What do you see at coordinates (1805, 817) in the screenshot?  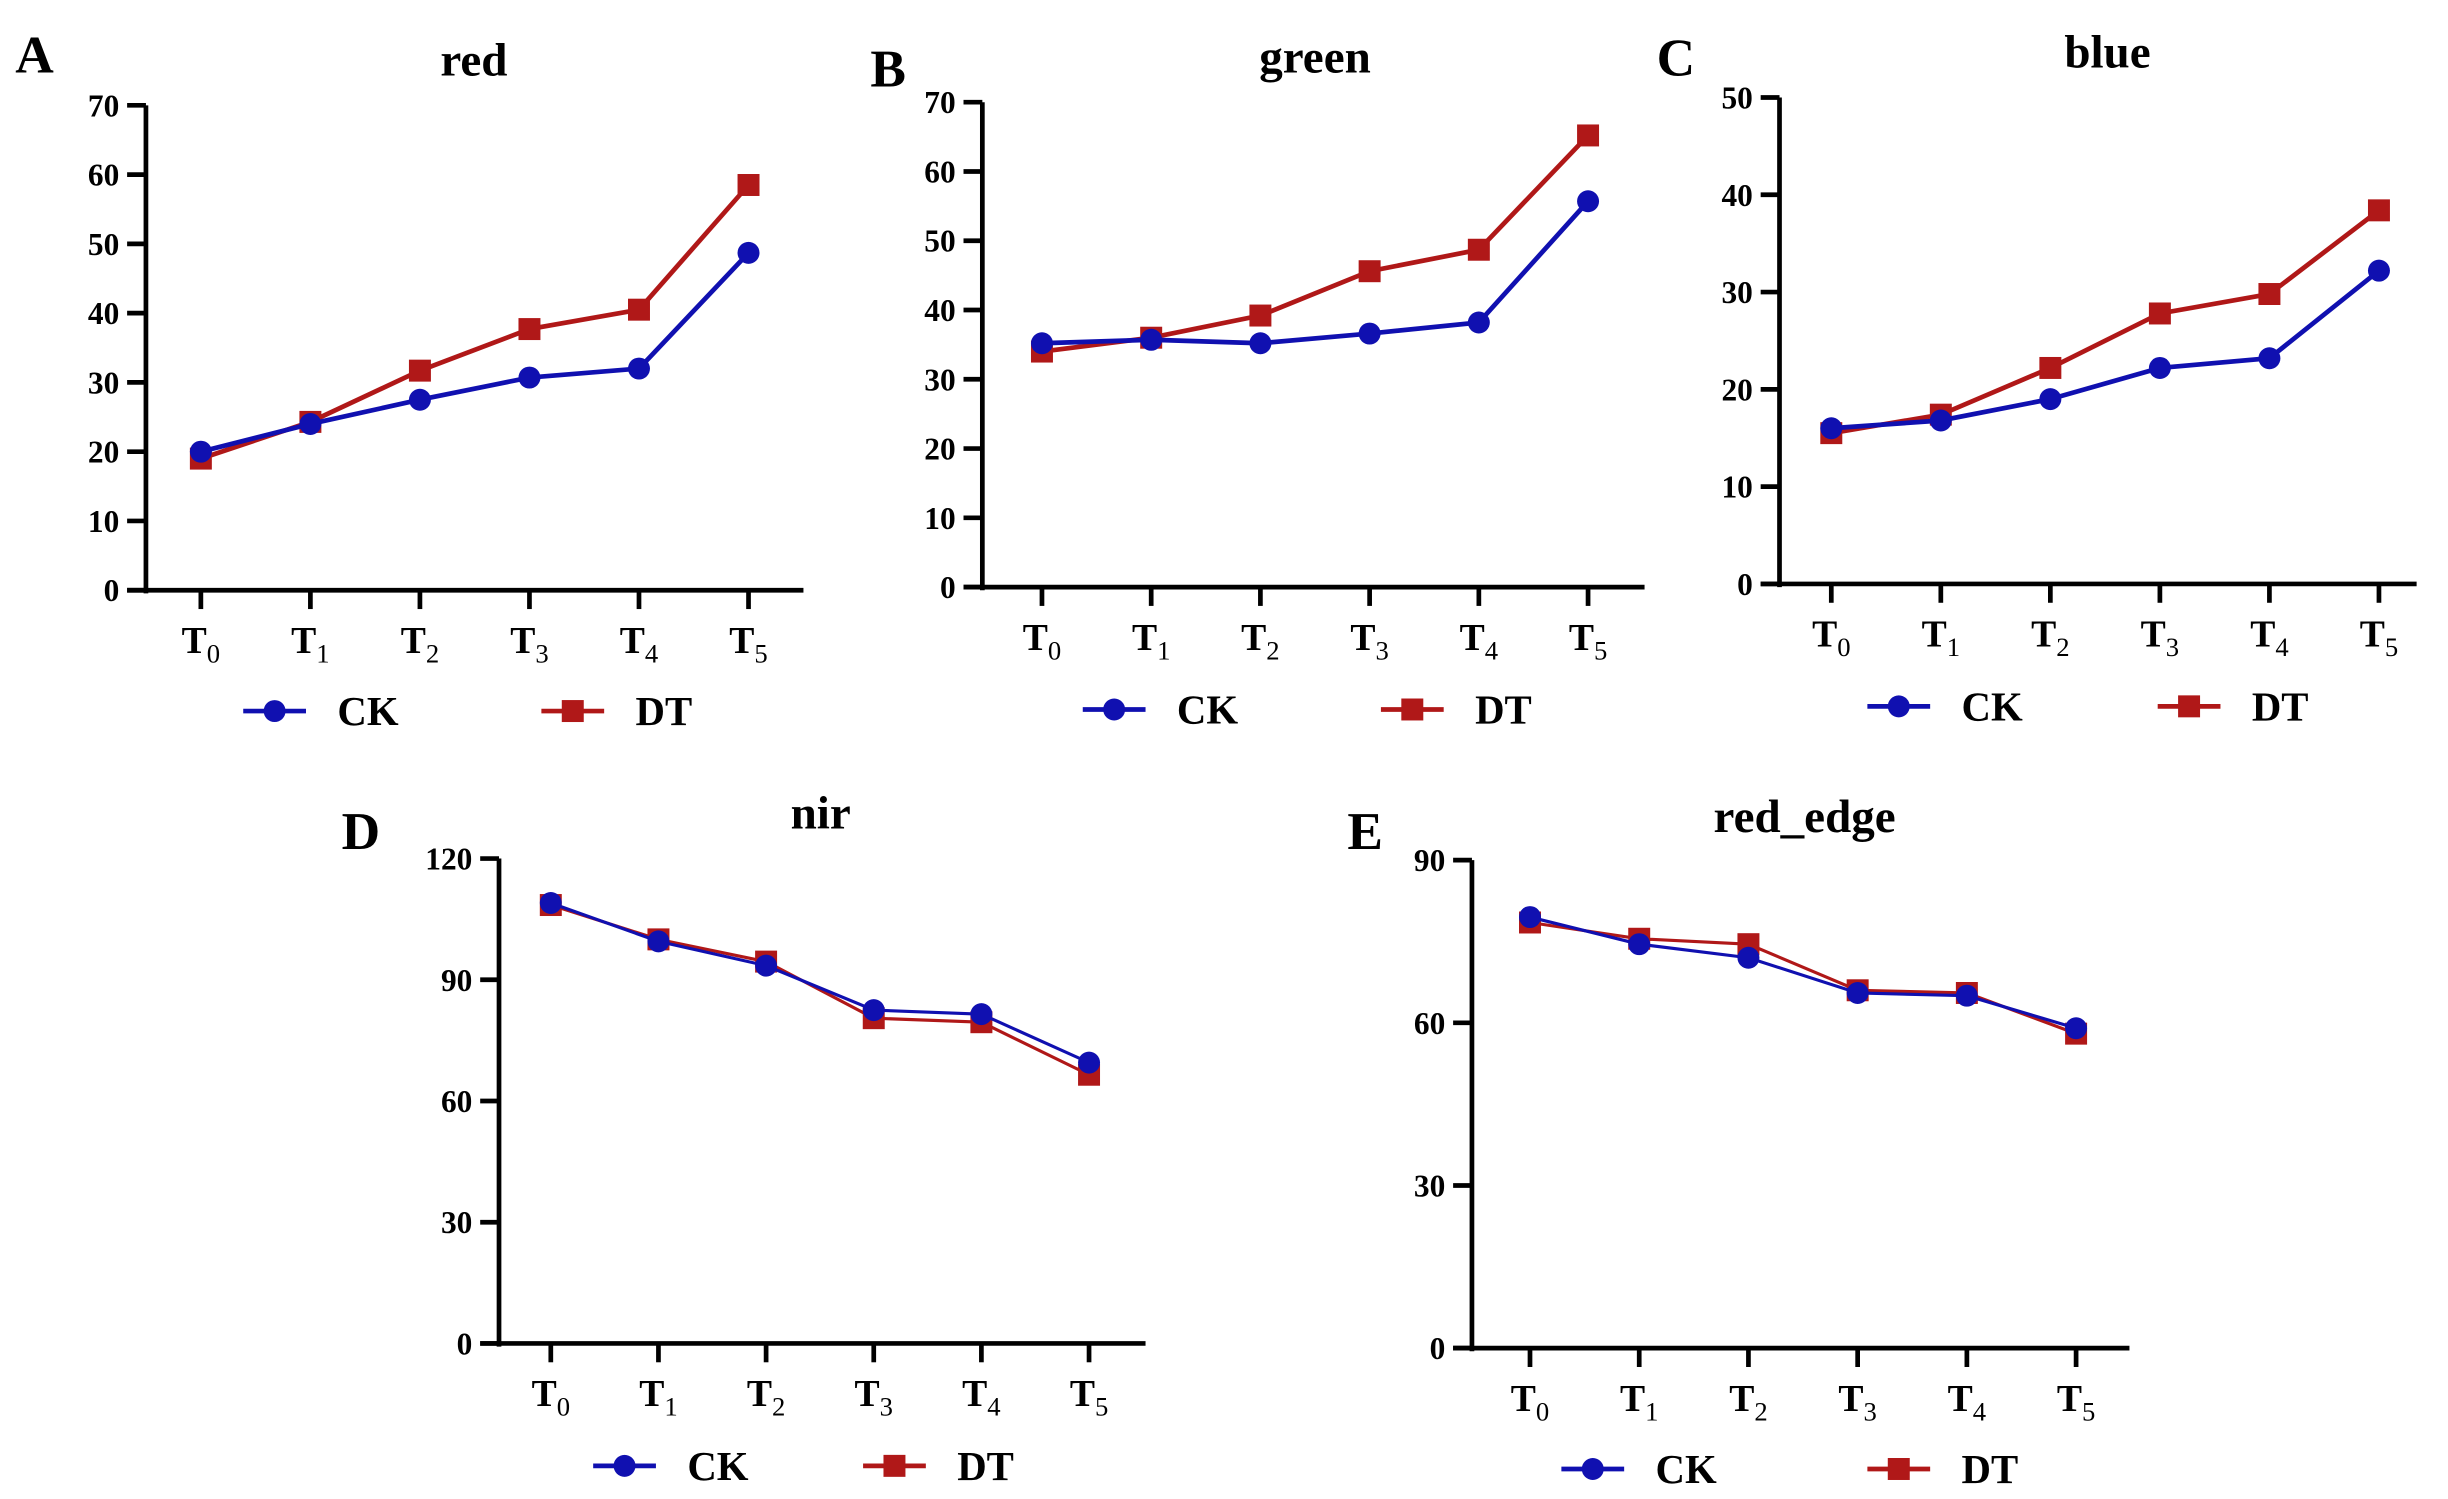 I see `chart-title: red_edge` at bounding box center [1805, 817].